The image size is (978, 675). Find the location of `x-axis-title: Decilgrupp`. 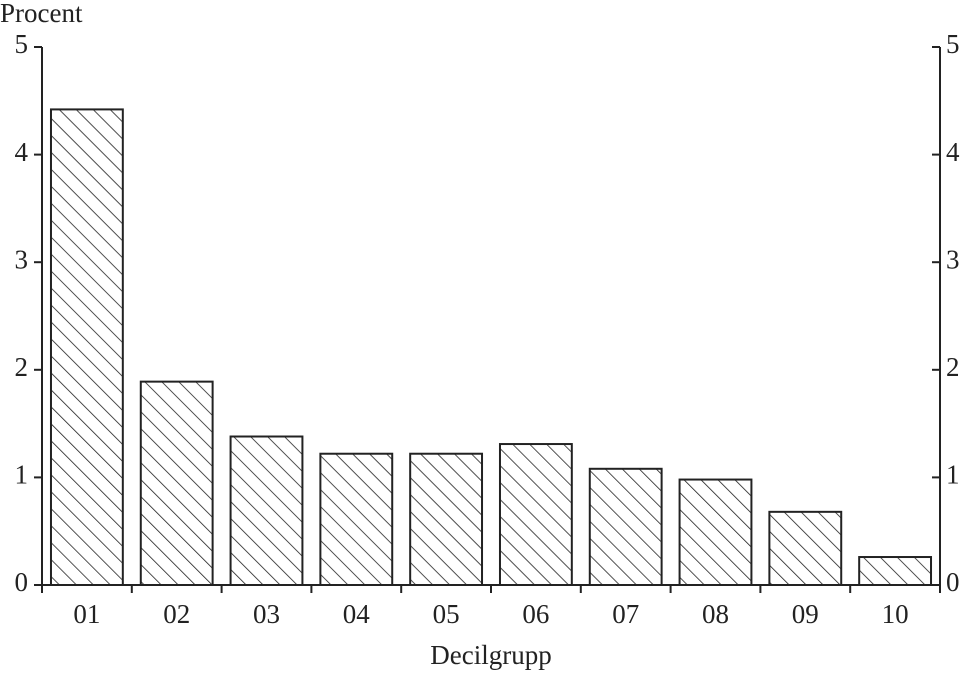

x-axis-title: Decilgrupp is located at coordinates (490, 655).